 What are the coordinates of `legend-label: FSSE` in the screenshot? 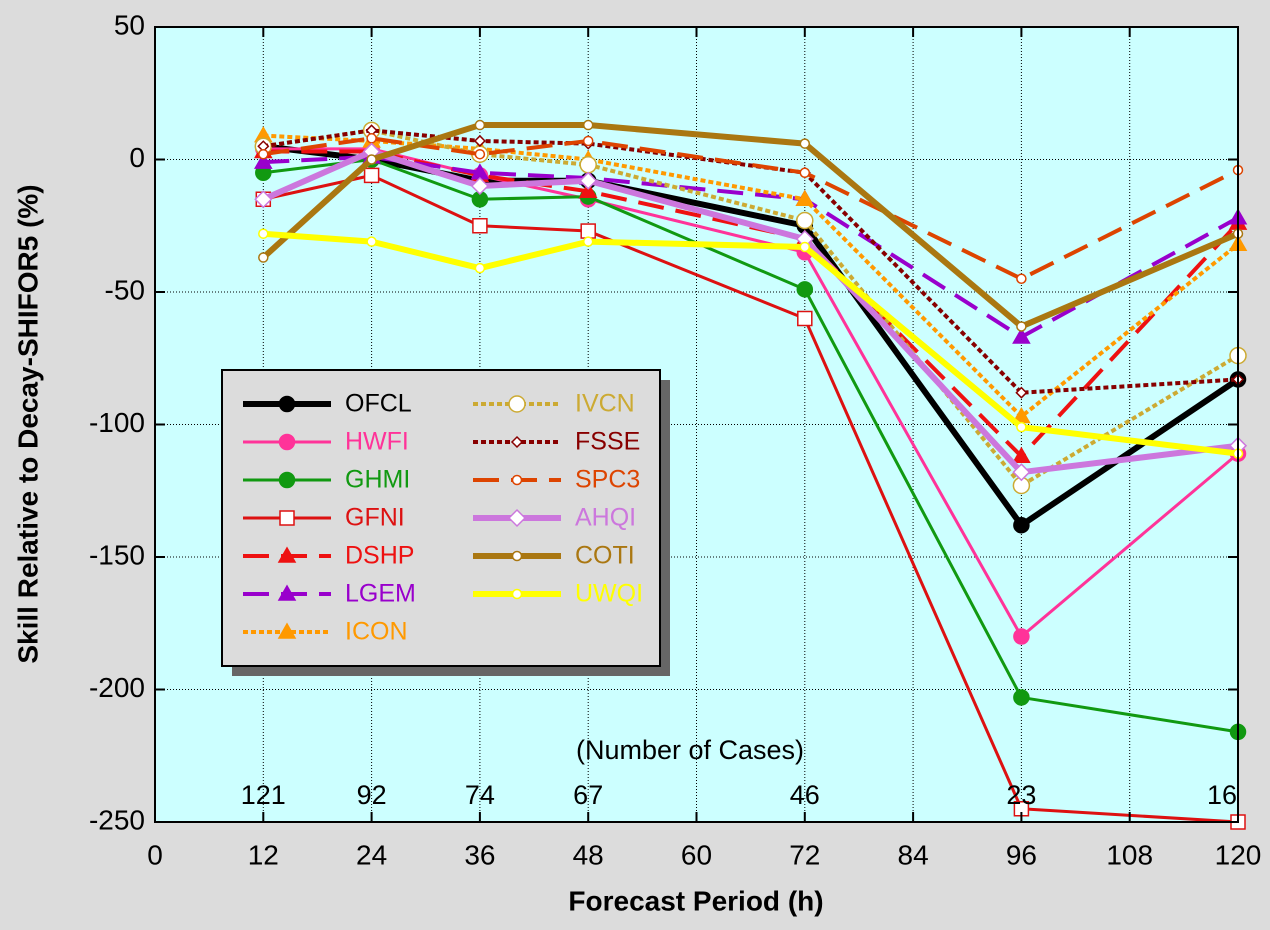 It's located at (607, 442).